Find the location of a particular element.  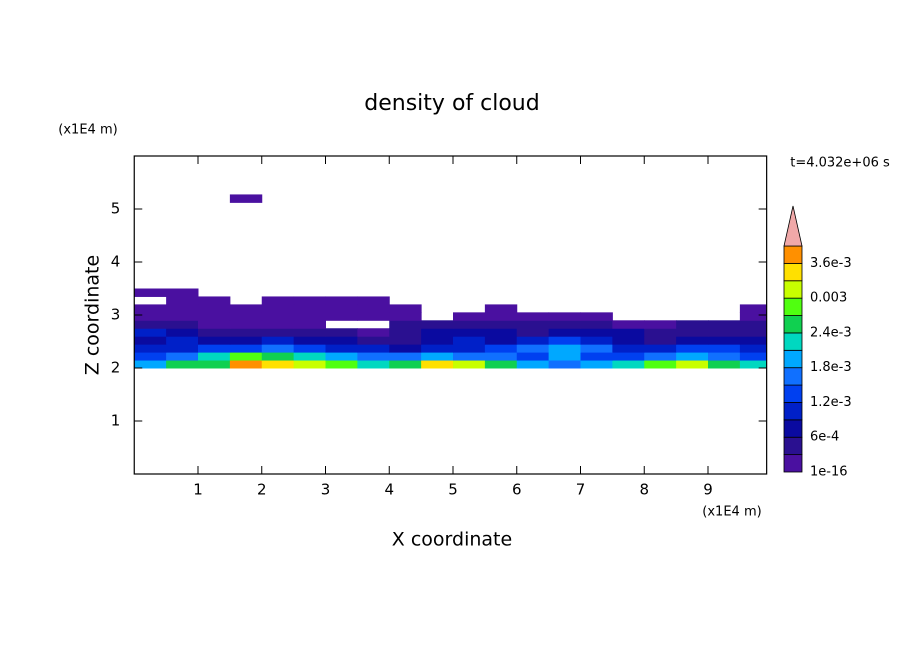

y-tick-label: 5 is located at coordinates (116, 209).